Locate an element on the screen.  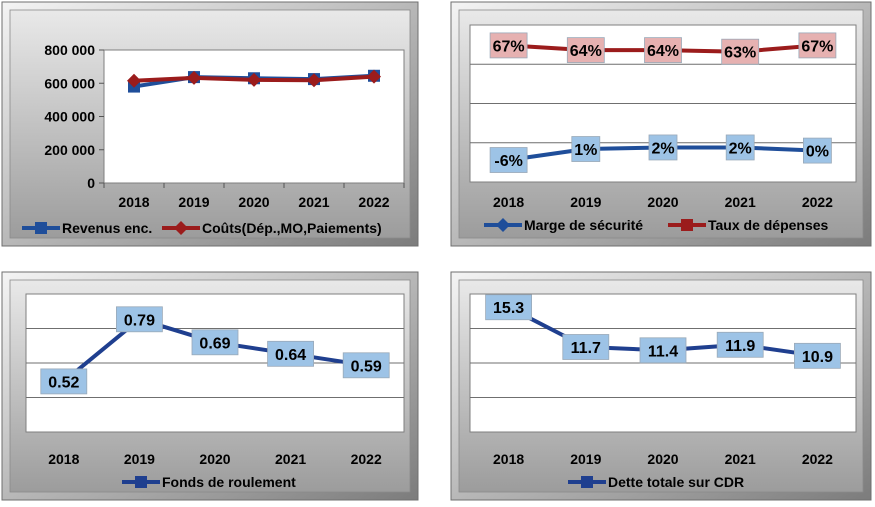
data-label: 0.64 is located at coordinates (290, 355).